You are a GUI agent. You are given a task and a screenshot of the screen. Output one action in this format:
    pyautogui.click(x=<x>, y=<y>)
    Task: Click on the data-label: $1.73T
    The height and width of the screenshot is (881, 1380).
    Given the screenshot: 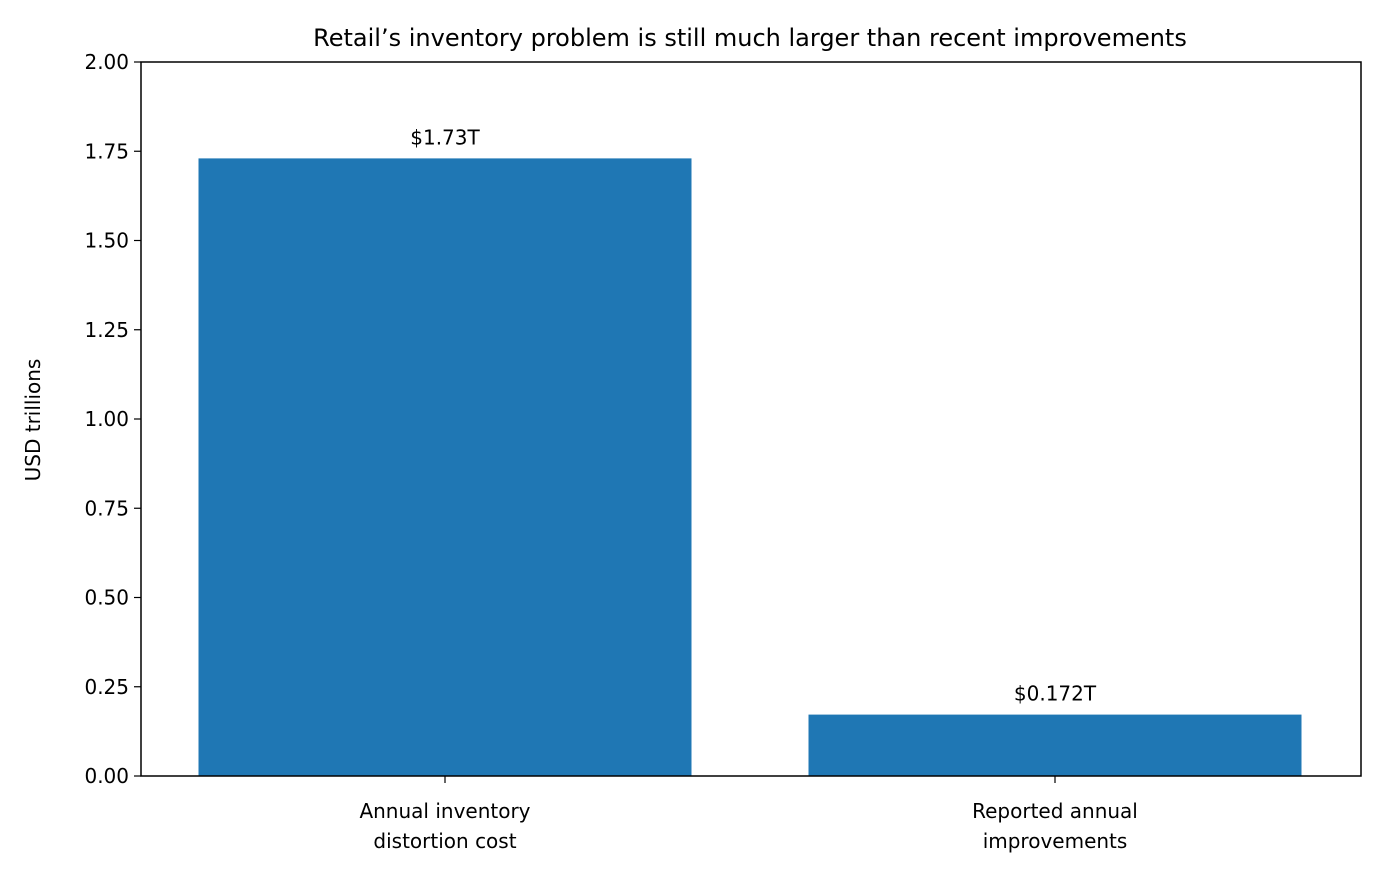 What is the action you would take?
    pyautogui.click(x=445, y=137)
    